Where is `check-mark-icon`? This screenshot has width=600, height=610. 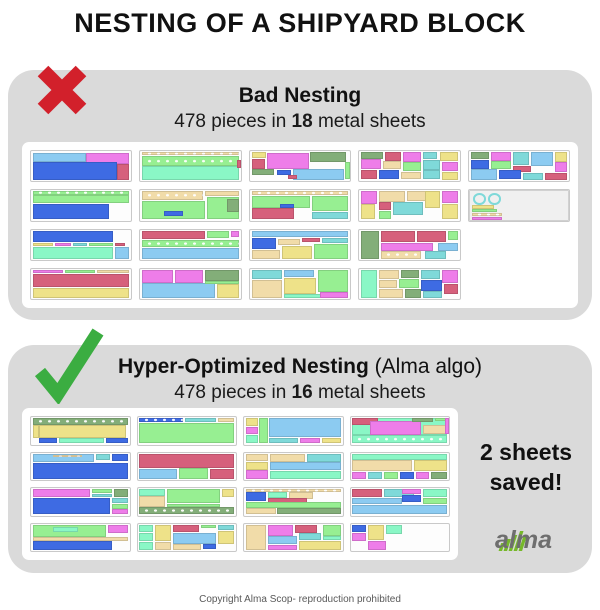
check-mark-icon is located at coordinates (67, 366).